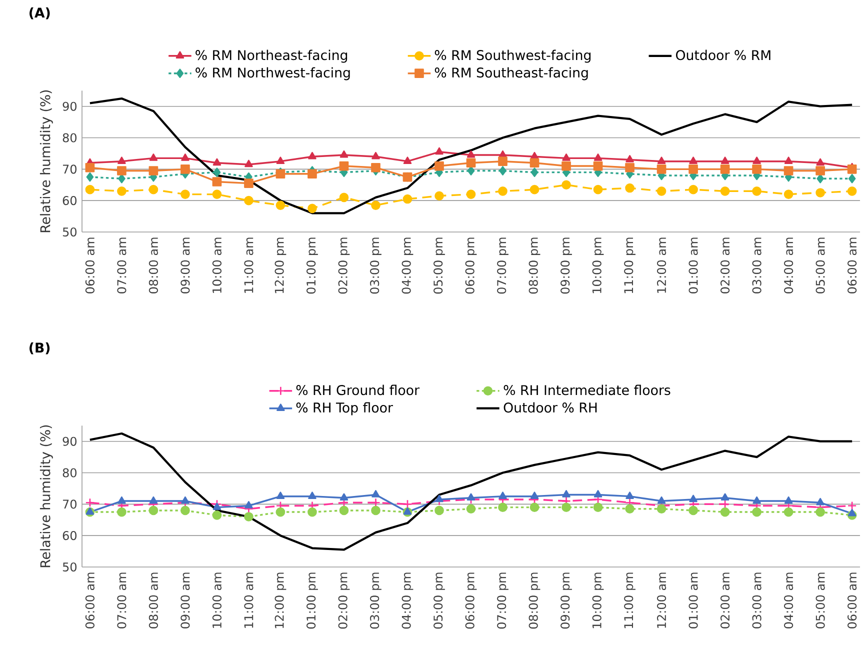 This screenshot has width=864, height=646. What do you see at coordinates (512, 56) in the screenshot?
I see `legend-label: % RM Southwest-facing` at bounding box center [512, 56].